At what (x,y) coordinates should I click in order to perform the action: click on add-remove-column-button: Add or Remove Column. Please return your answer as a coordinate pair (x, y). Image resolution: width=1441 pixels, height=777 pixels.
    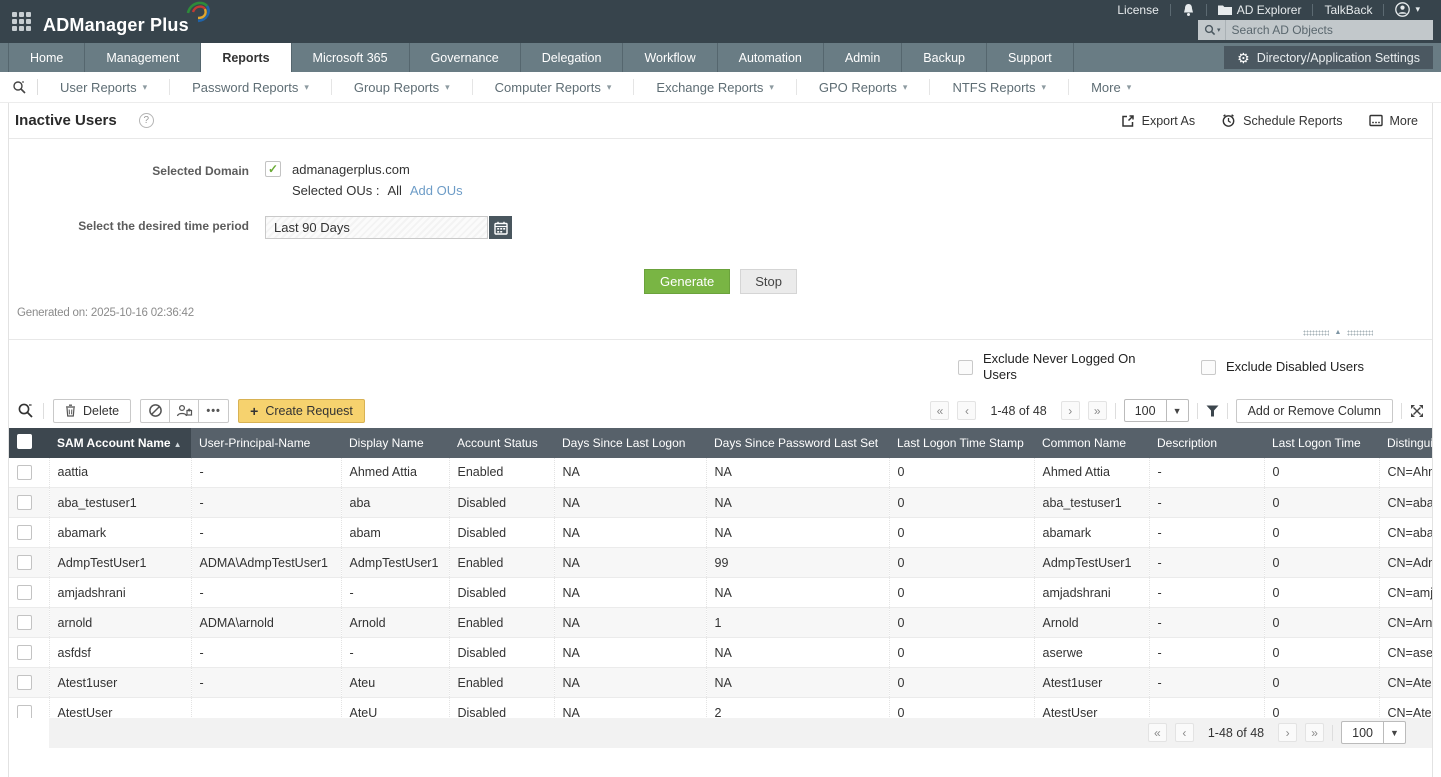
    Looking at the image, I should click on (1314, 410).